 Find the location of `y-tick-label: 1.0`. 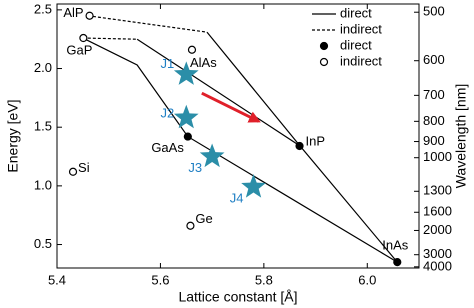

y-tick-label: 1.0 is located at coordinates (43, 184).